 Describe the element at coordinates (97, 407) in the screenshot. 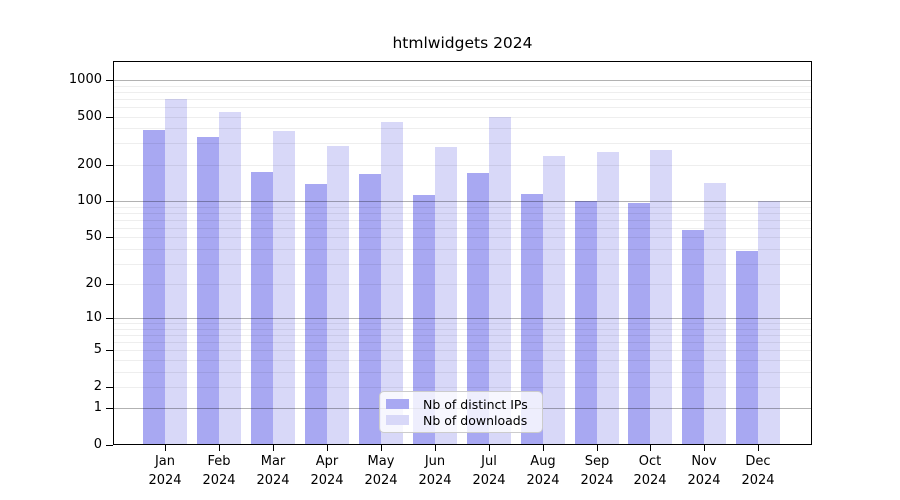

I see `y-axis-tick-label: 1` at that location.